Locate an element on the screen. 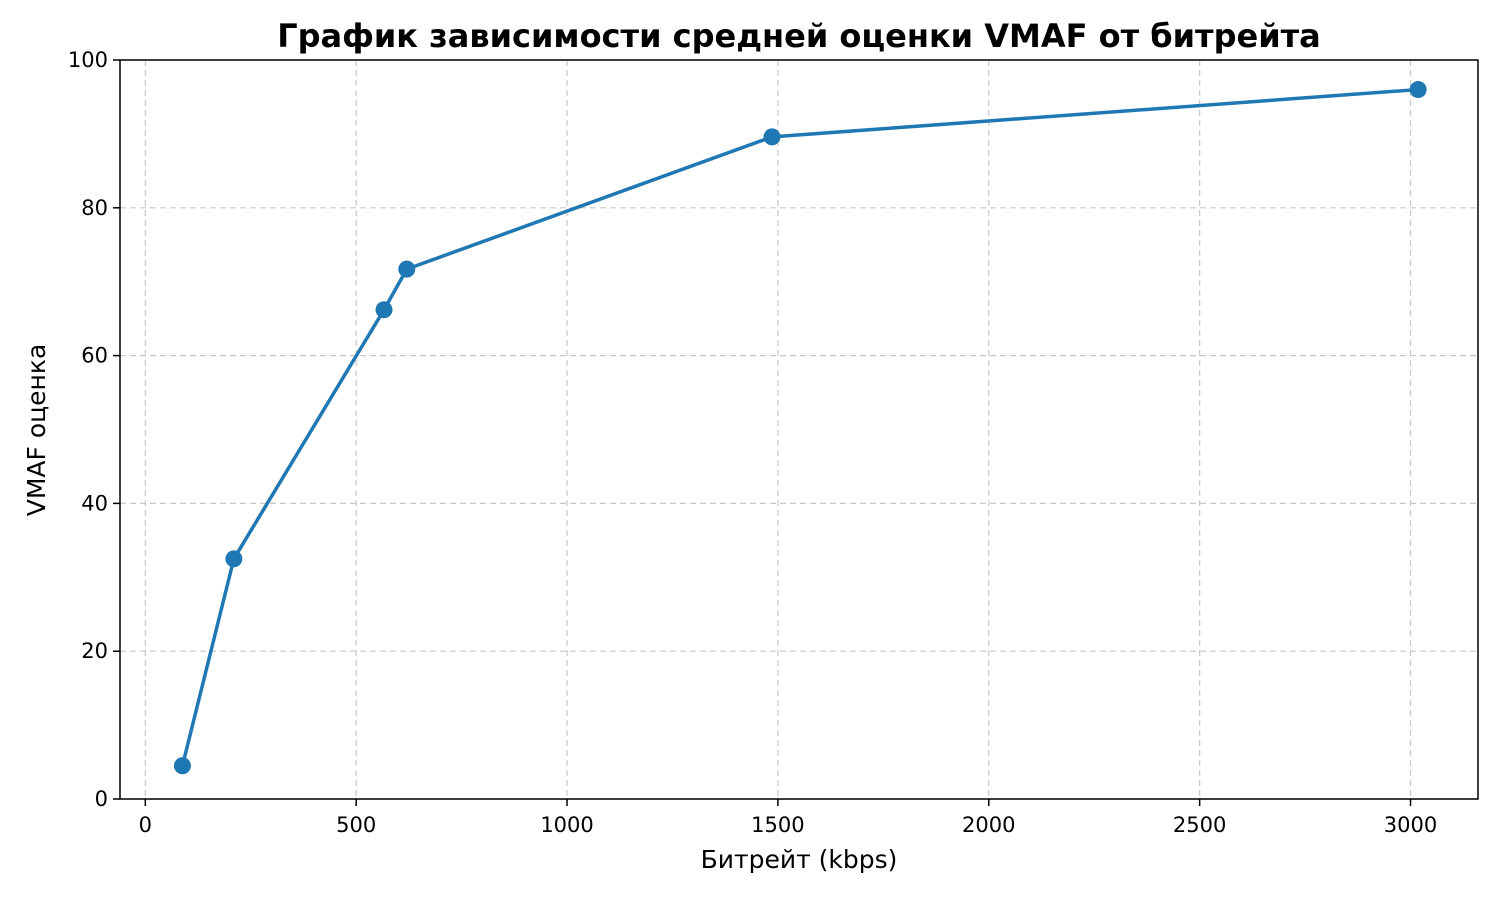  y-axis-label: VMAF оценка is located at coordinates (36, 430).